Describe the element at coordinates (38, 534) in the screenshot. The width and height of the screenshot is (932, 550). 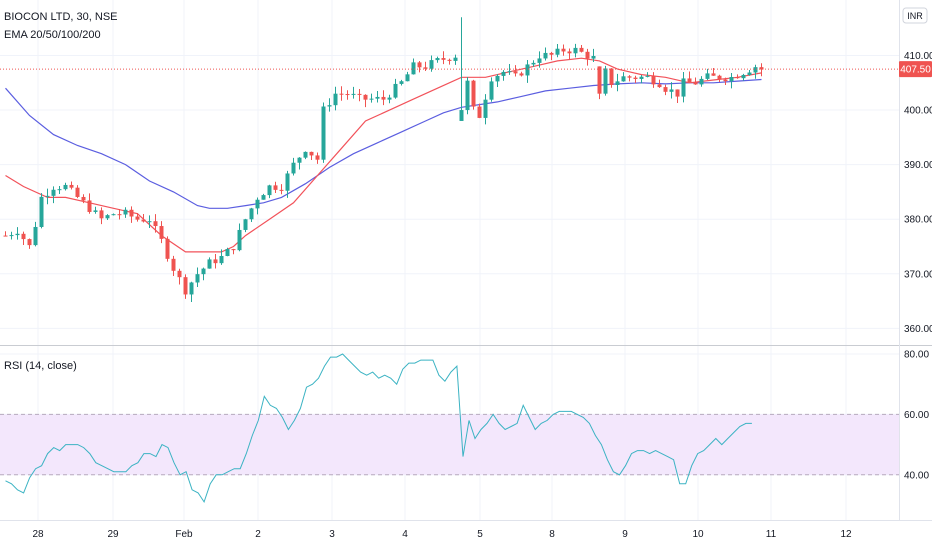
I see `time-tick-label: 28` at that location.